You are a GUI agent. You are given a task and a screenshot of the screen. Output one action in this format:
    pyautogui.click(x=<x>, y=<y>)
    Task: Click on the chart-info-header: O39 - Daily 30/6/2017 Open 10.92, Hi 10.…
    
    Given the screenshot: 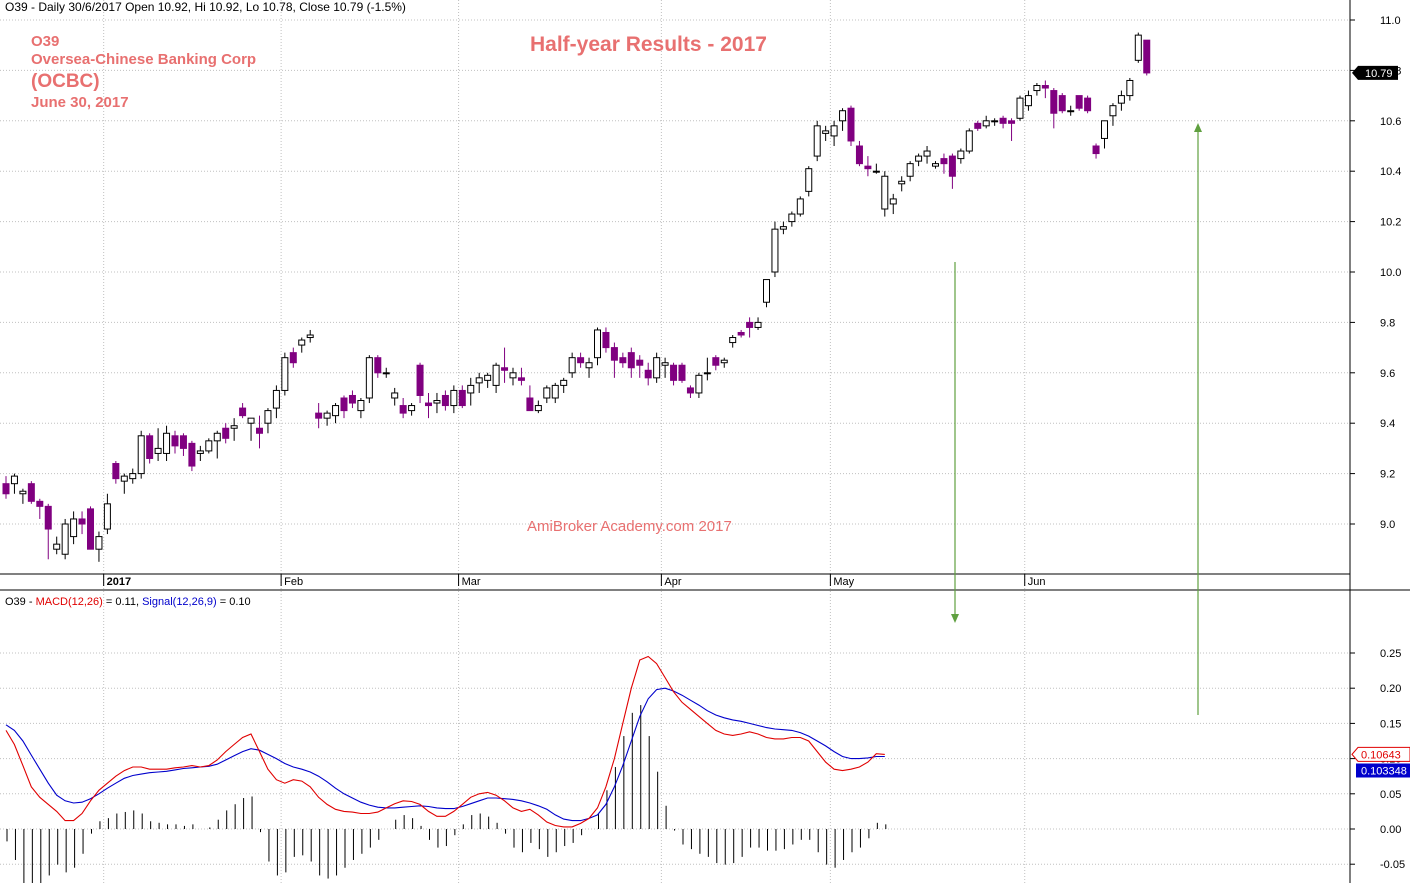 What is the action you would take?
    pyautogui.click(x=205, y=7)
    